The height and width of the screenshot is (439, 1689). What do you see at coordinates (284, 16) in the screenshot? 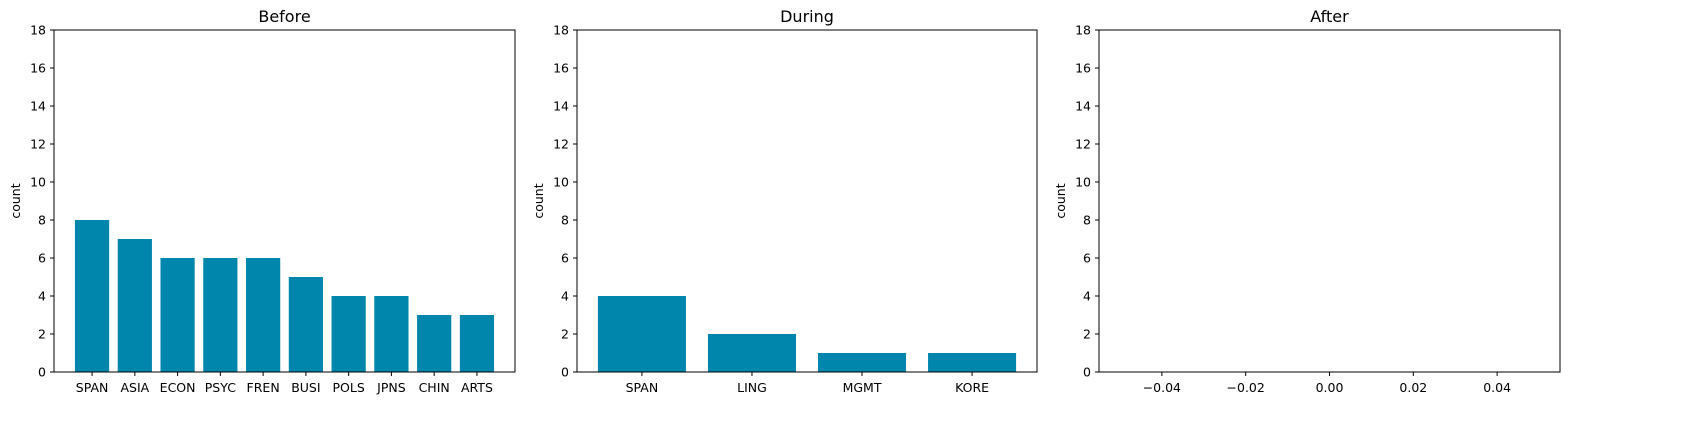
I see `chart-title: Before` at bounding box center [284, 16].